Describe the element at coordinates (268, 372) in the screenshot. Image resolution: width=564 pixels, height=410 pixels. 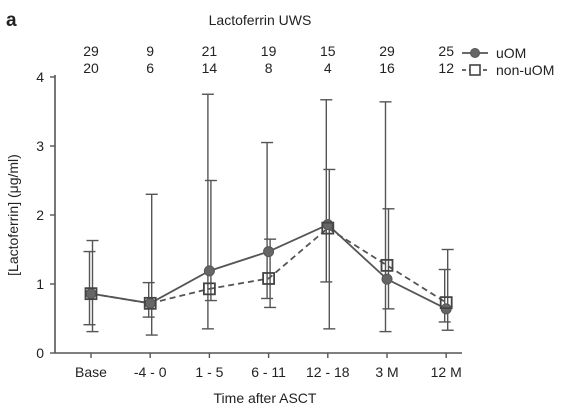
I see `x-tick-label: 6 - 11` at that location.